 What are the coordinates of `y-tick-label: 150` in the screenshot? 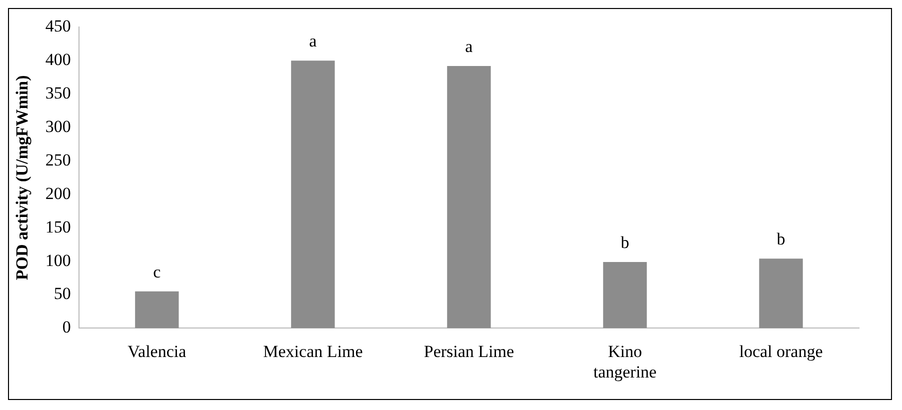 It's located at (58, 226).